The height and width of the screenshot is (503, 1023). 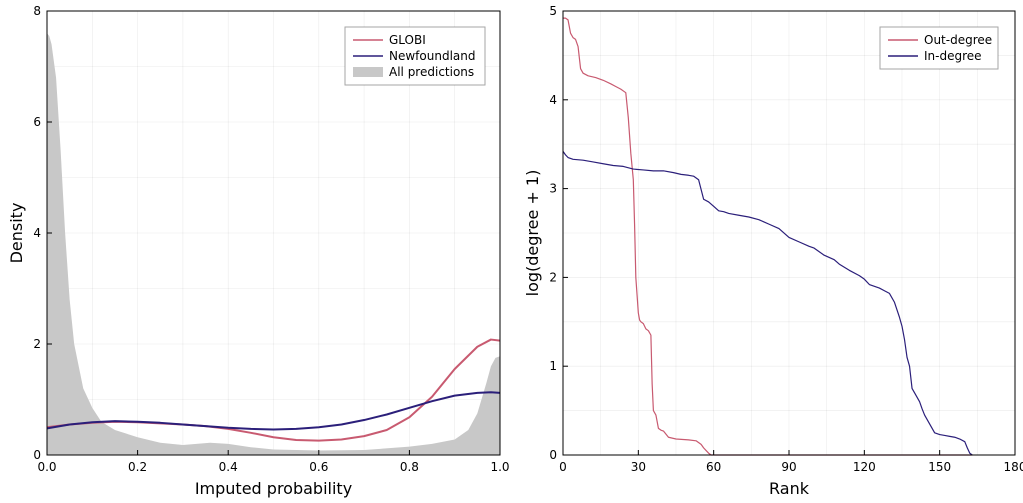 I want to click on density-x-tick-label: 0.6, so click(x=318, y=467).